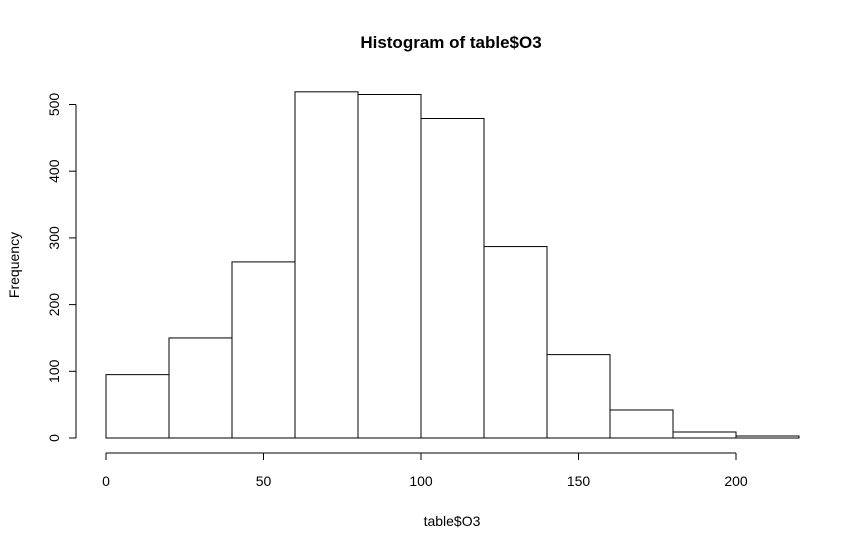 The image size is (866, 550). What do you see at coordinates (736, 481) in the screenshot?
I see `x-tick-label: 200` at bounding box center [736, 481].